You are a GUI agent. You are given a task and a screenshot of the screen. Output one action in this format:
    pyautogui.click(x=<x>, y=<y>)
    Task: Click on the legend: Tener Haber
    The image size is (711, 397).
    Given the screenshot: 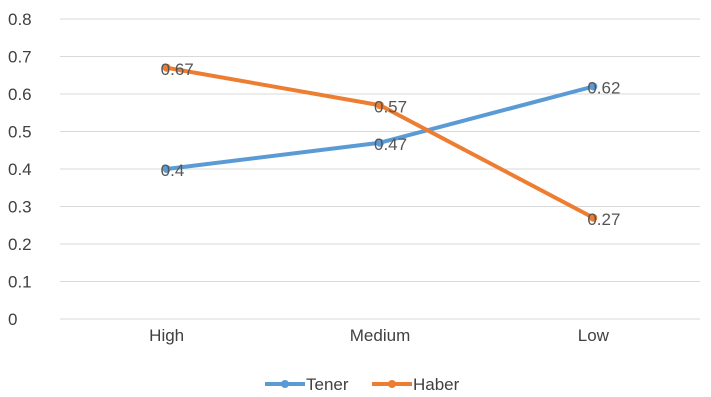 What is the action you would take?
    pyautogui.click(x=362, y=384)
    